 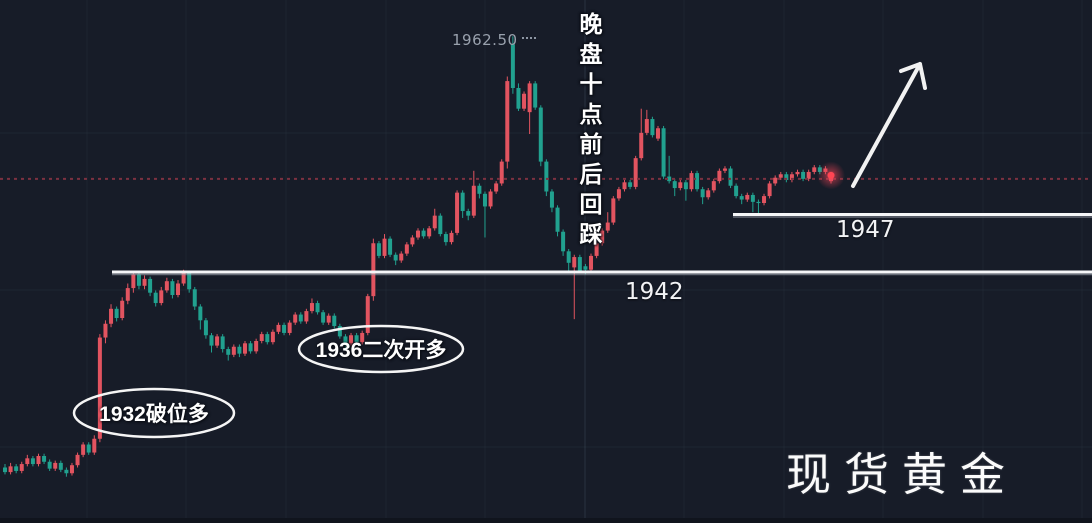 I want to click on up-trend-arrow, so click(x=889, y=125).